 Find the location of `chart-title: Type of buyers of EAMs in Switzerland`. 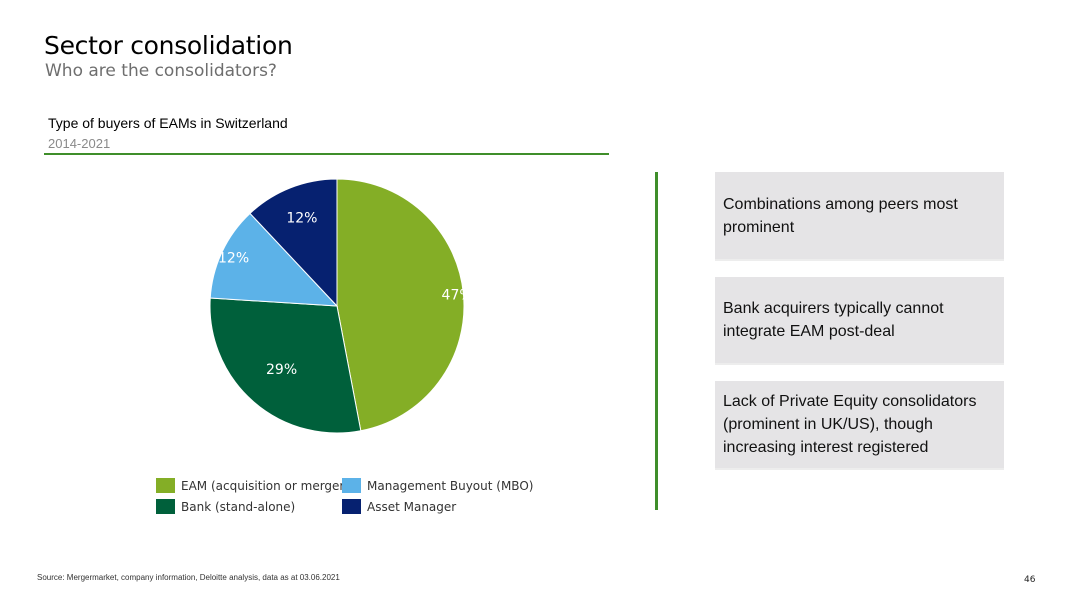

chart-title: Type of buyers of EAMs in Switzerland is located at coordinates (168, 123).